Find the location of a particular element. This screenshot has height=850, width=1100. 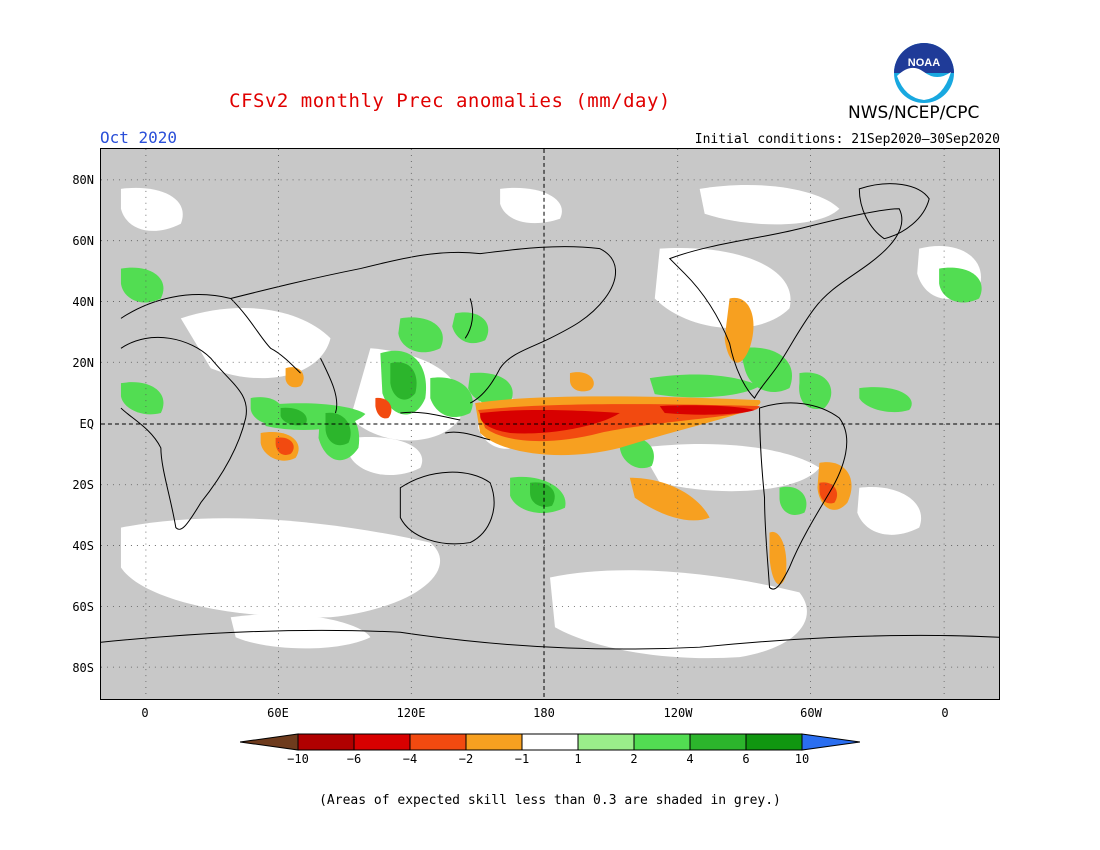

colorbar-tick-label: −4 is located at coordinates (410, 759).